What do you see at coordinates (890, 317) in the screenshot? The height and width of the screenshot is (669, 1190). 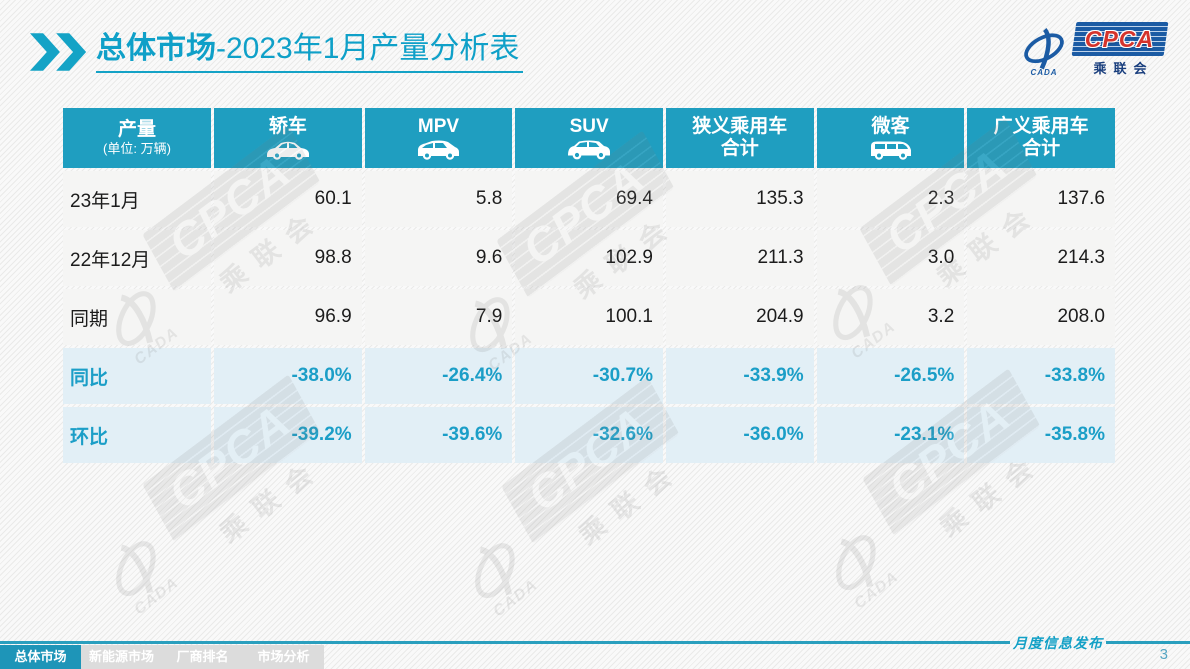 I see `data-cell: 3.2` at bounding box center [890, 317].